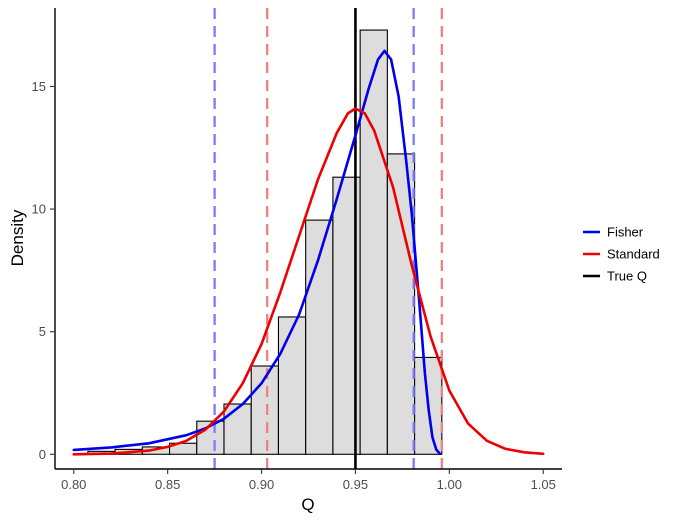 The image size is (698, 524). I want to click on x-tick-label: 0.95, so click(355, 484).